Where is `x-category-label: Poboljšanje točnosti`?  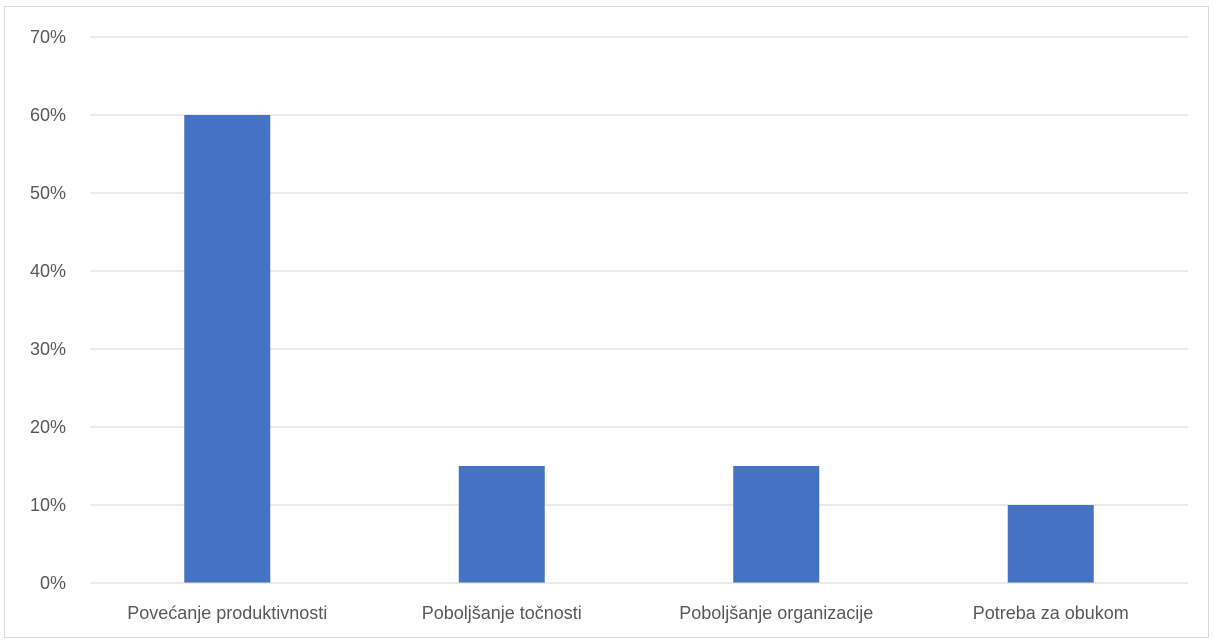
x-category-label: Poboljšanje točnosti is located at coordinates (502, 613).